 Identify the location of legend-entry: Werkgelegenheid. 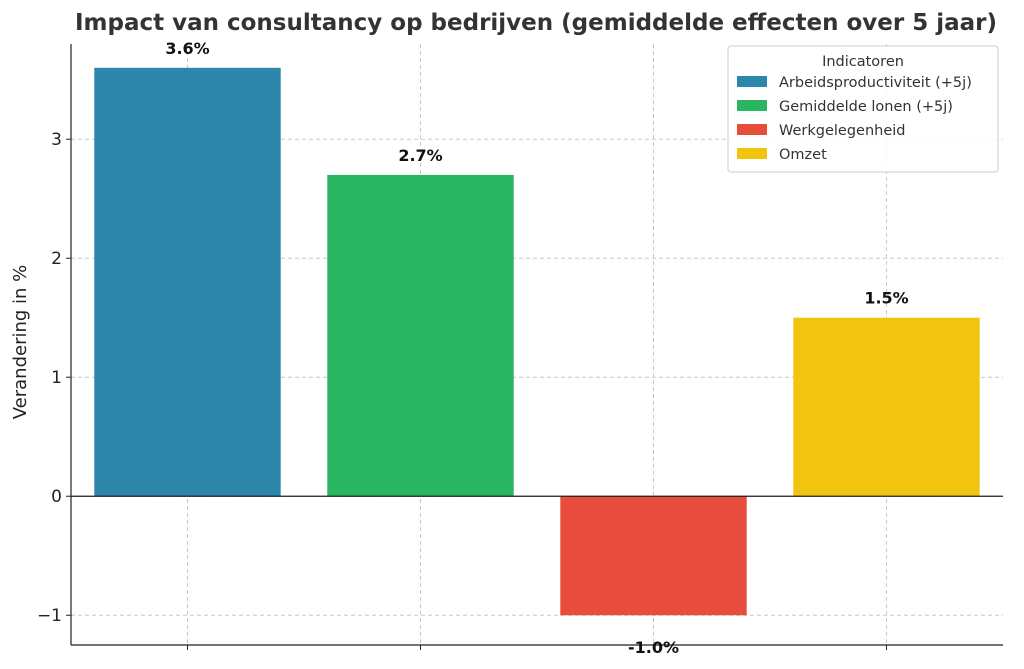
(842, 131).